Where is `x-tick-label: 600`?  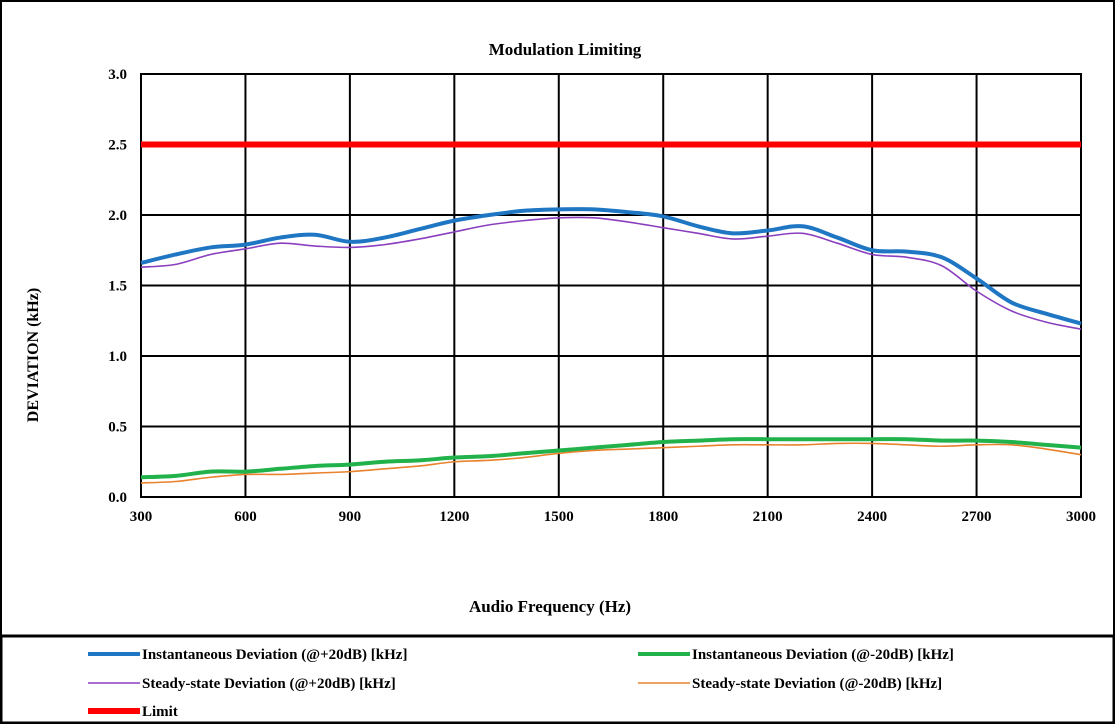 x-tick-label: 600 is located at coordinates (245, 517).